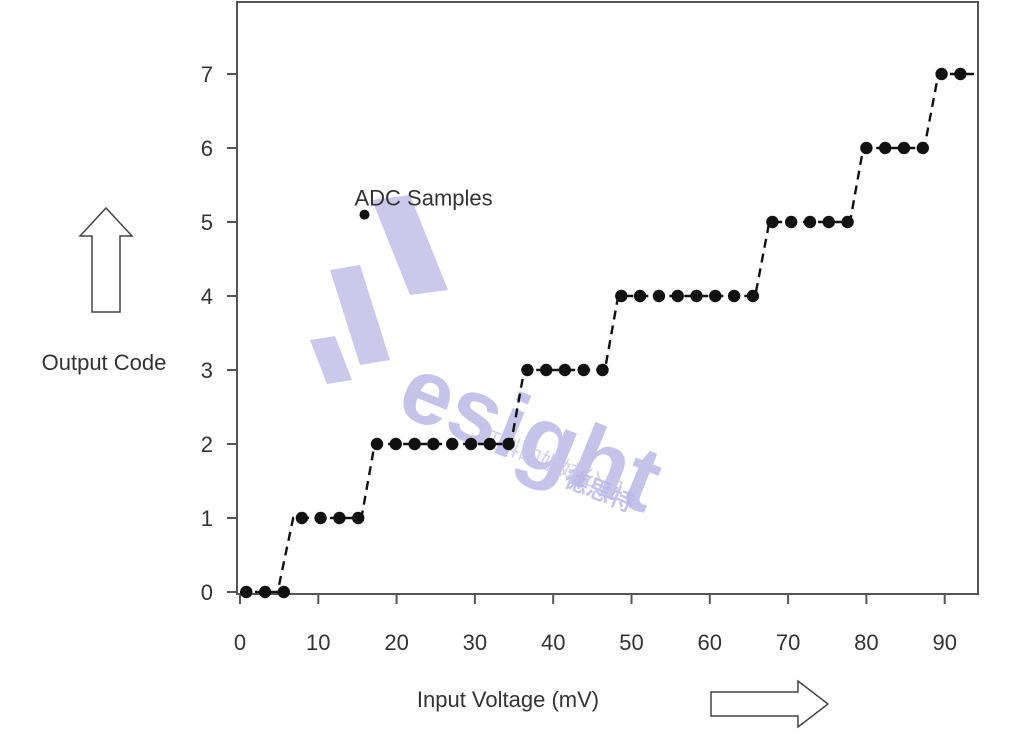  I want to click on x-tick-label: 90, so click(944, 642).